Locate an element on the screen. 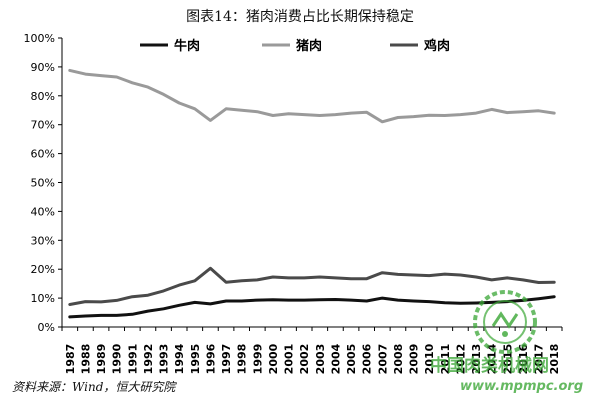 The image size is (600, 403). x-tick-label: 1995 is located at coordinates (195, 359).